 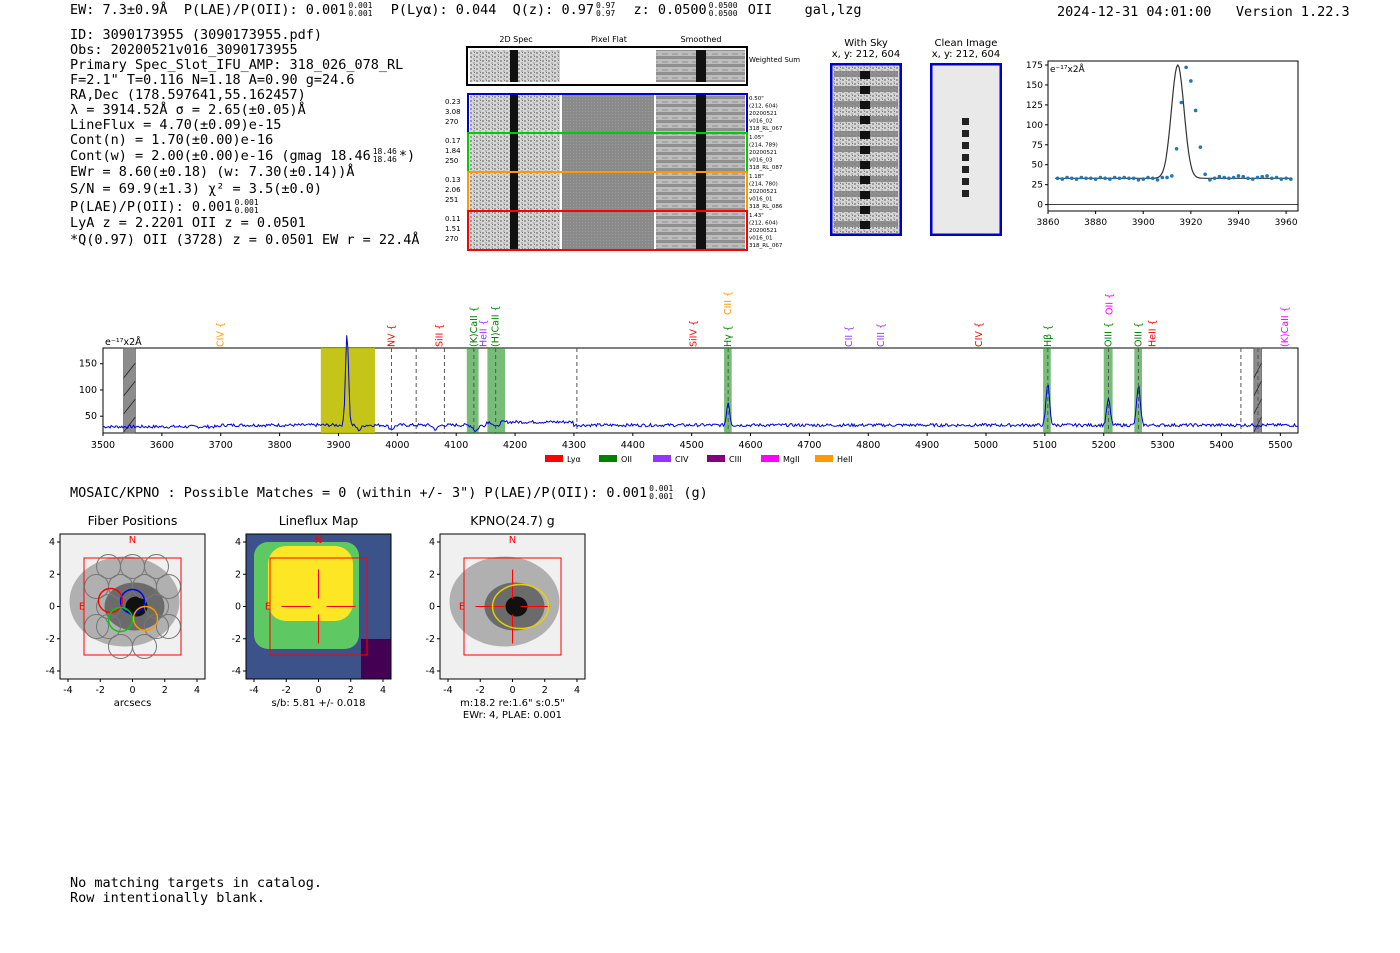 What do you see at coordinates (1286, 223) in the screenshot?
I see `x-tick-label: 3960` at bounding box center [1286, 223].